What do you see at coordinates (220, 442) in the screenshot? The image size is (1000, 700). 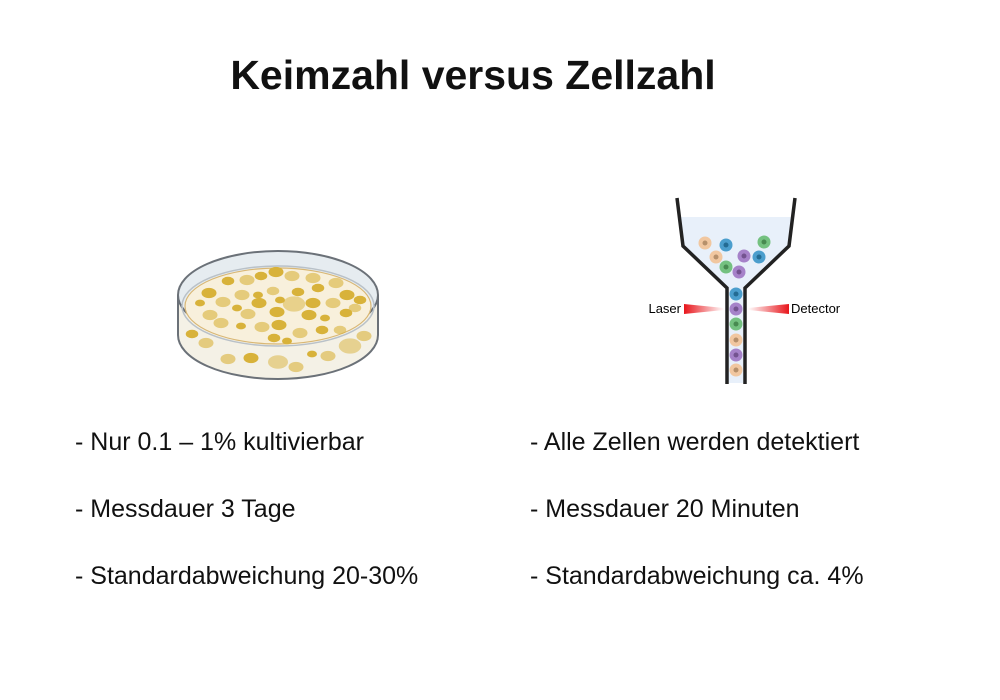 I see `left-bullet-1: - Nur 0.1 – 1% kultivierbar` at bounding box center [220, 442].